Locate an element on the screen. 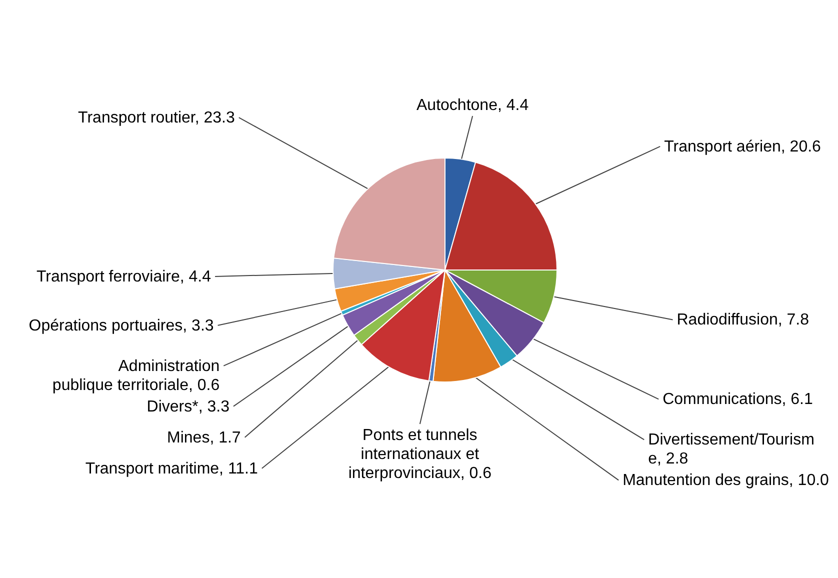 This screenshot has height=578, width=838. slice-label: Ponts et tunnels internationaux et interprovinciaux, 0.6 is located at coordinates (420, 454).